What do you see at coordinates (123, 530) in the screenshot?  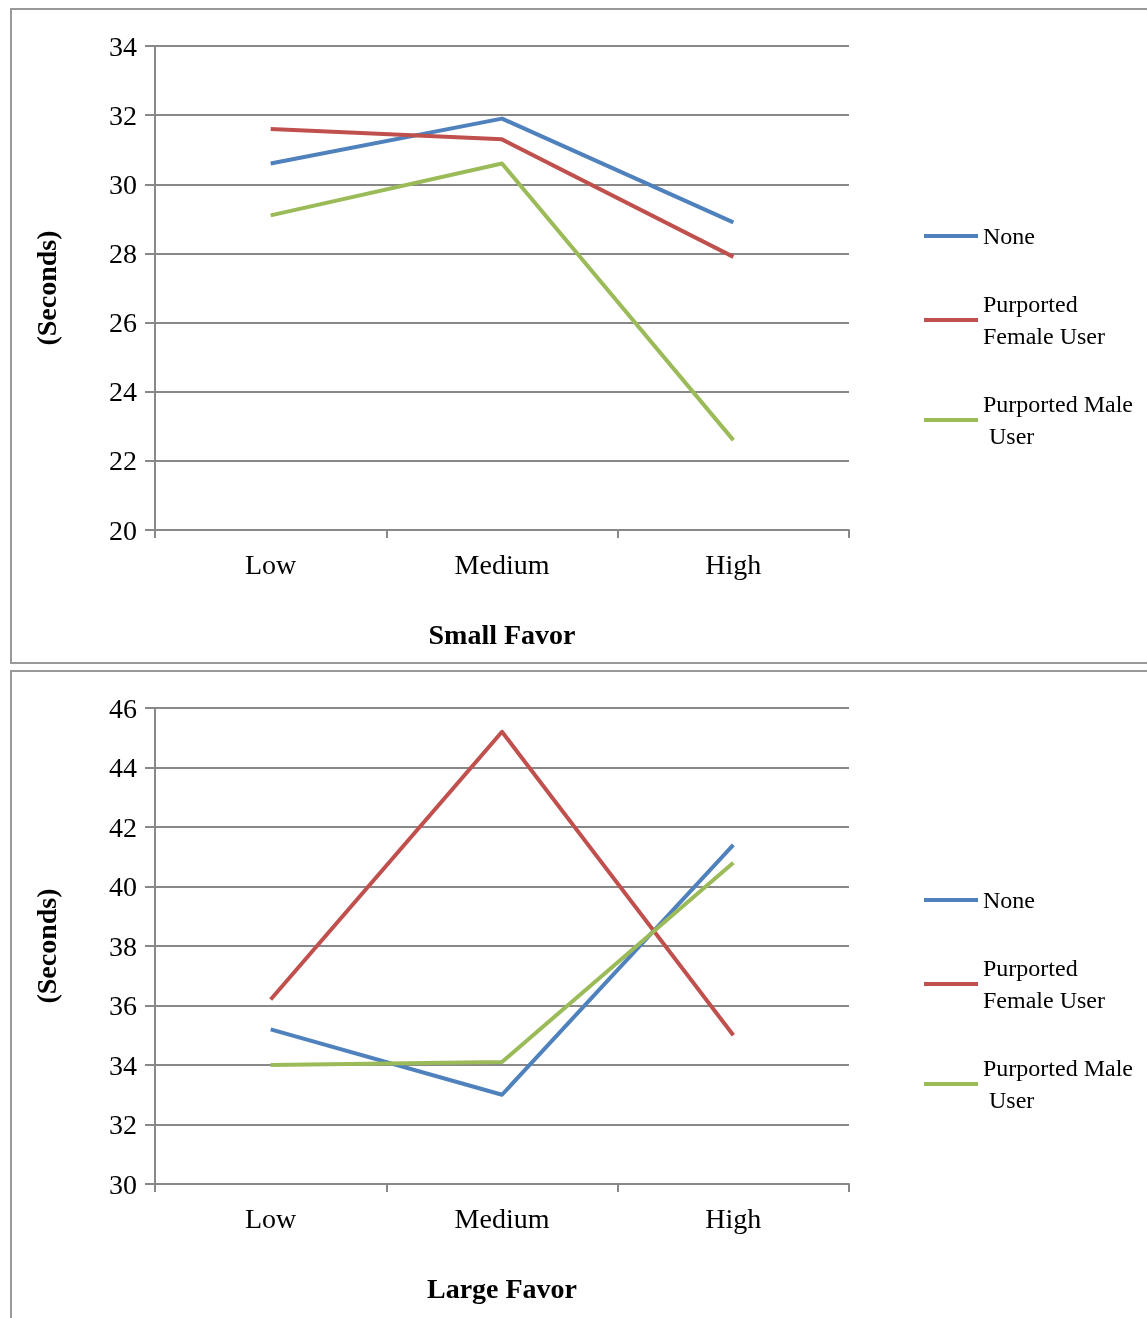 I see `y-tick-label: 20` at bounding box center [123, 530].